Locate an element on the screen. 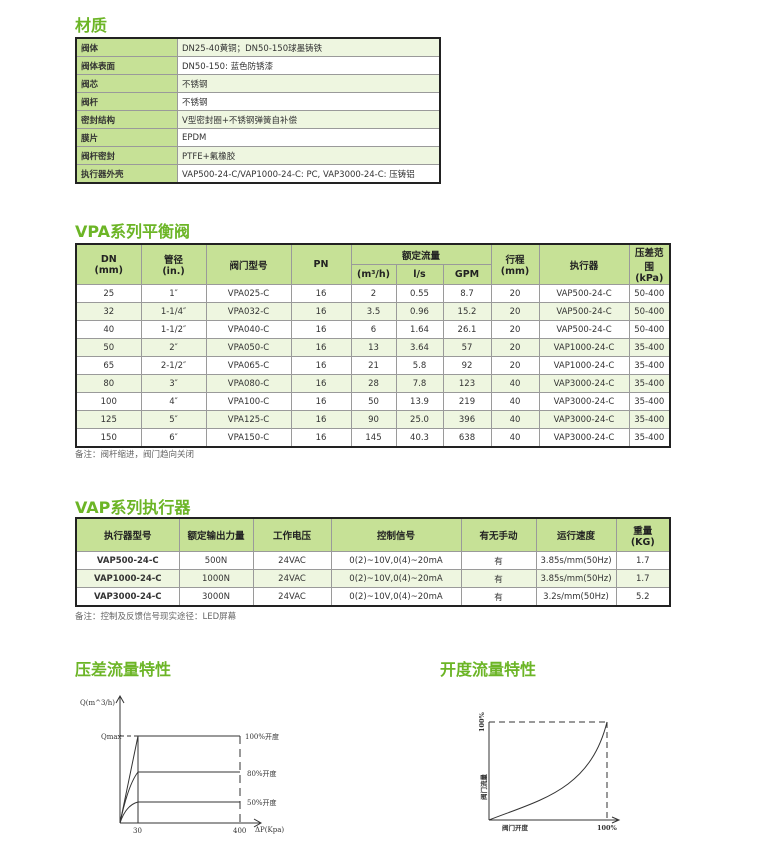 The height and width of the screenshot is (852, 770). dp-label: 压差范围 is located at coordinates (649, 260).